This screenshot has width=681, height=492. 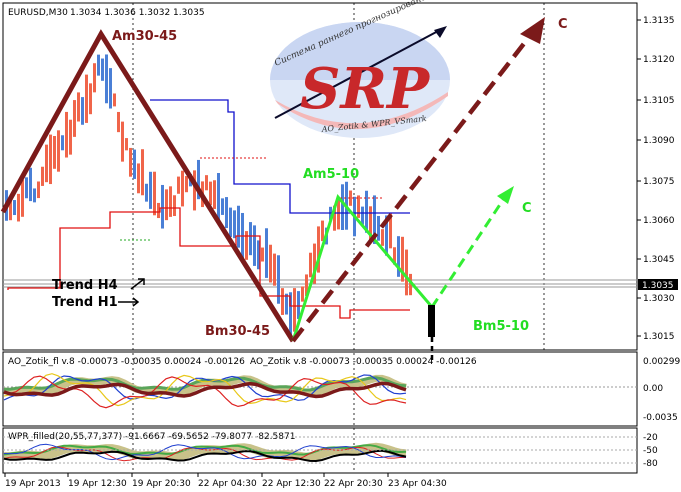 What do you see at coordinates (527, 208) in the screenshot?
I see `label-c-green: C` at bounding box center [527, 208].